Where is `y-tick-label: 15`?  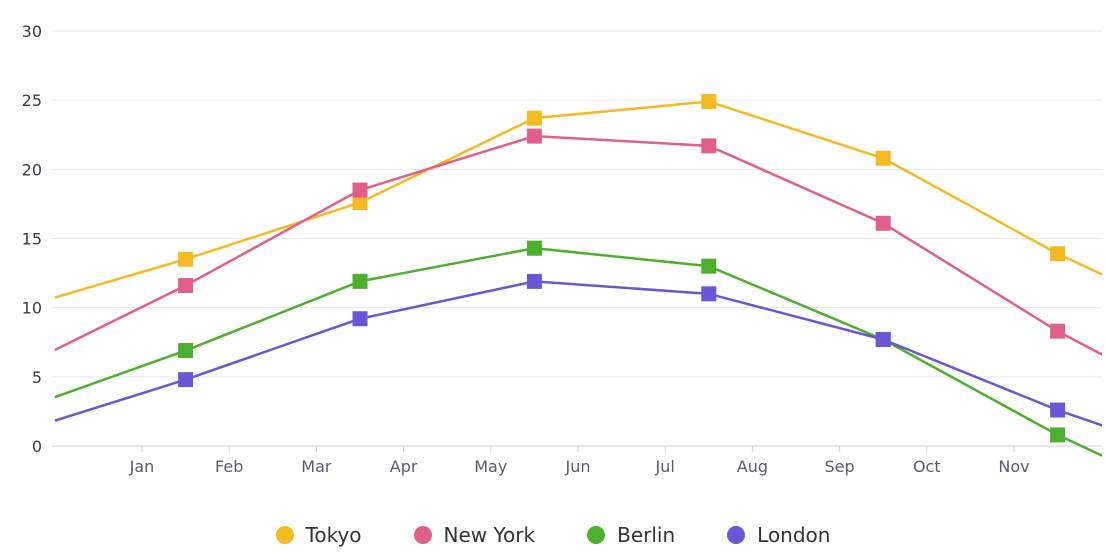
y-tick-label: 15 is located at coordinates (32, 239).